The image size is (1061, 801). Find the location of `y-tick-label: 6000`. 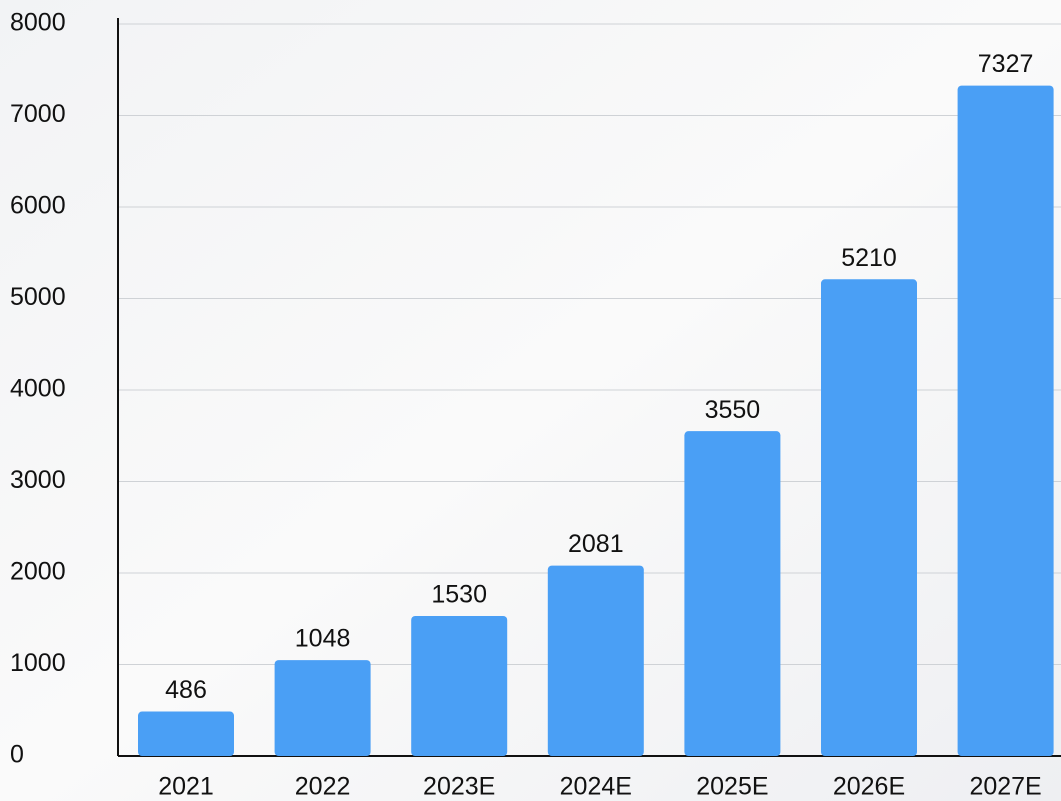

y-tick-label: 6000 is located at coordinates (38, 206).